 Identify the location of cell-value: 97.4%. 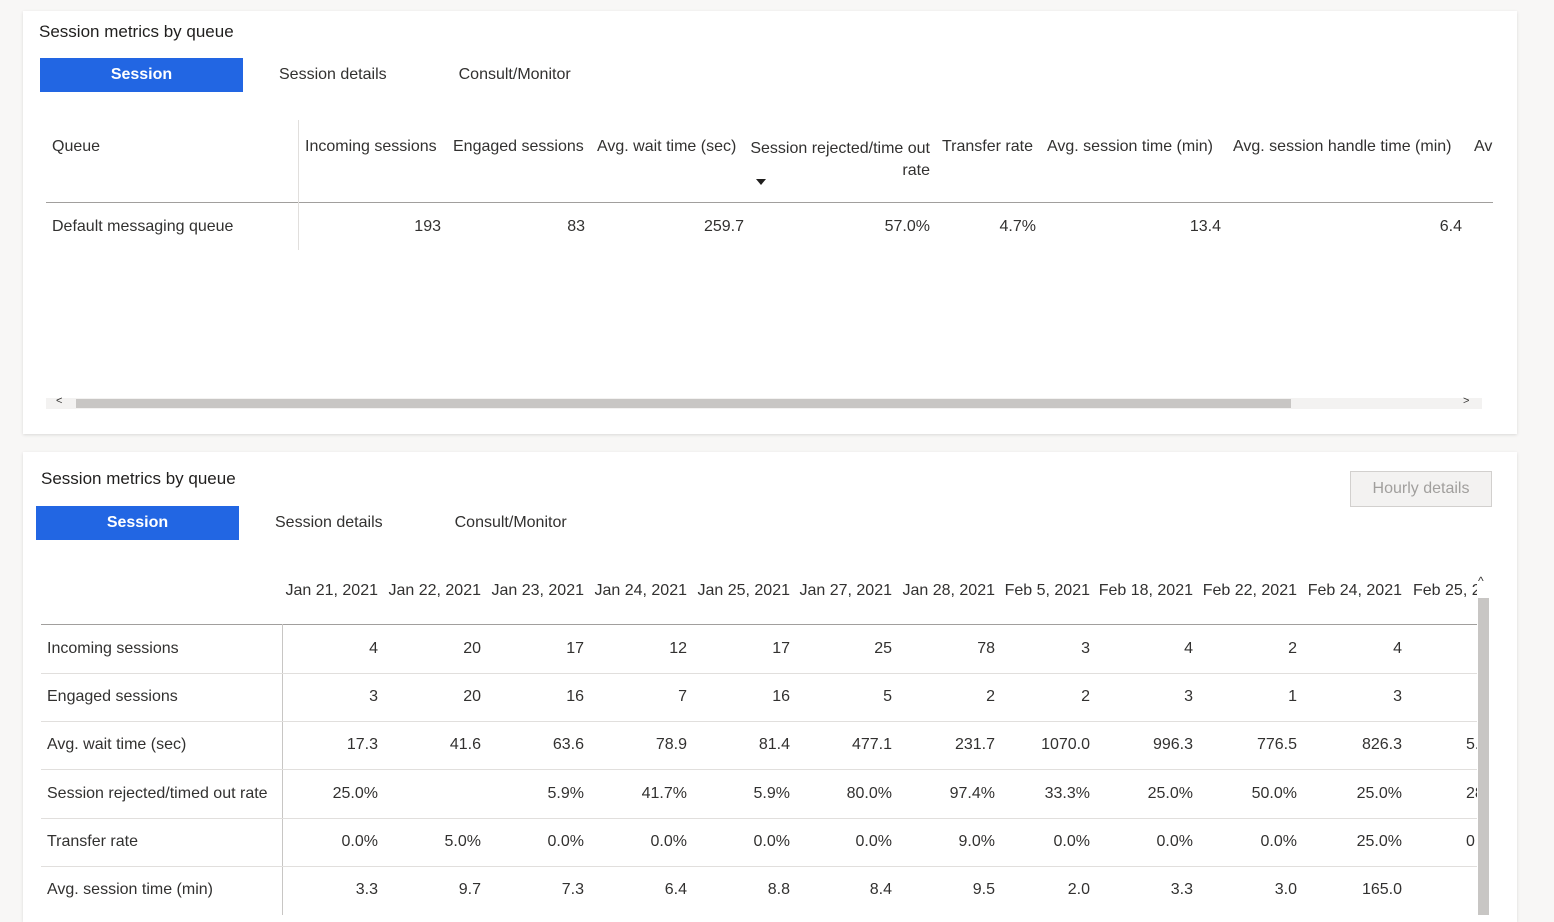
(972, 793).